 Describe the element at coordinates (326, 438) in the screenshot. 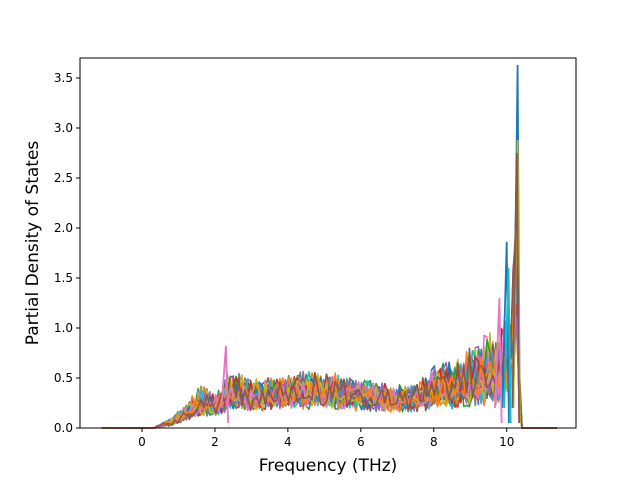

I see `x-axis: 0 2 4 6 8 10` at that location.